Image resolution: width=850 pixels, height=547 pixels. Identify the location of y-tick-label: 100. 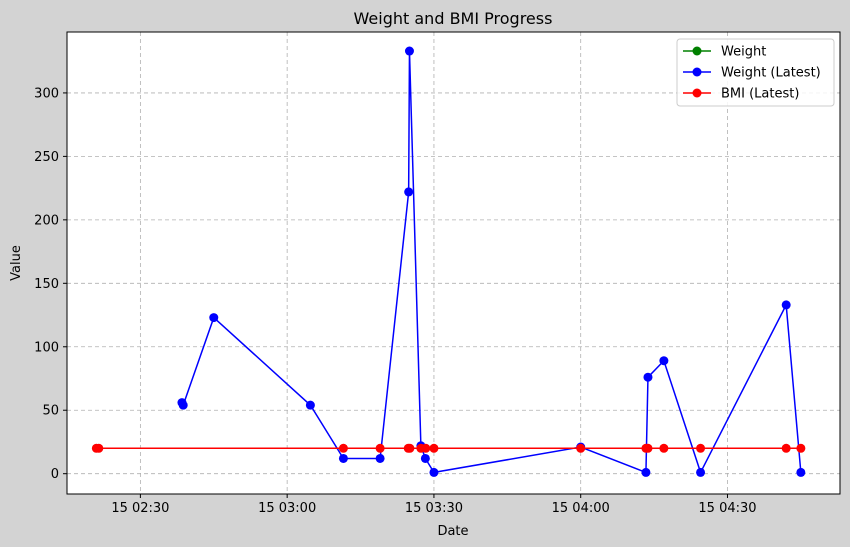
(46, 347).